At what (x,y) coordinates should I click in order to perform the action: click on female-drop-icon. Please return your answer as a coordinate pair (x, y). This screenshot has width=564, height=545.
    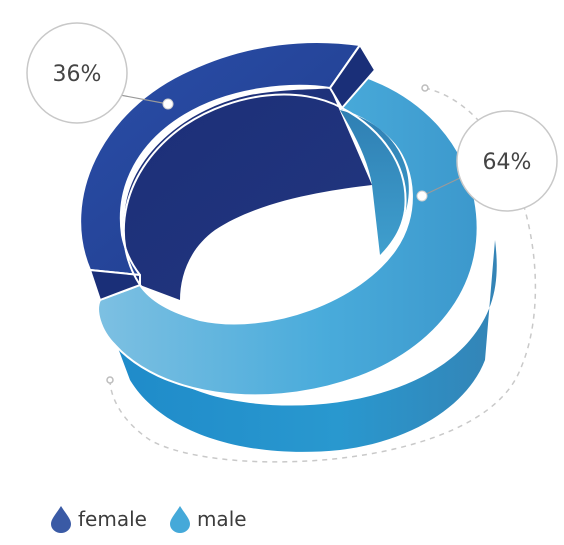
    Looking at the image, I should click on (61, 519).